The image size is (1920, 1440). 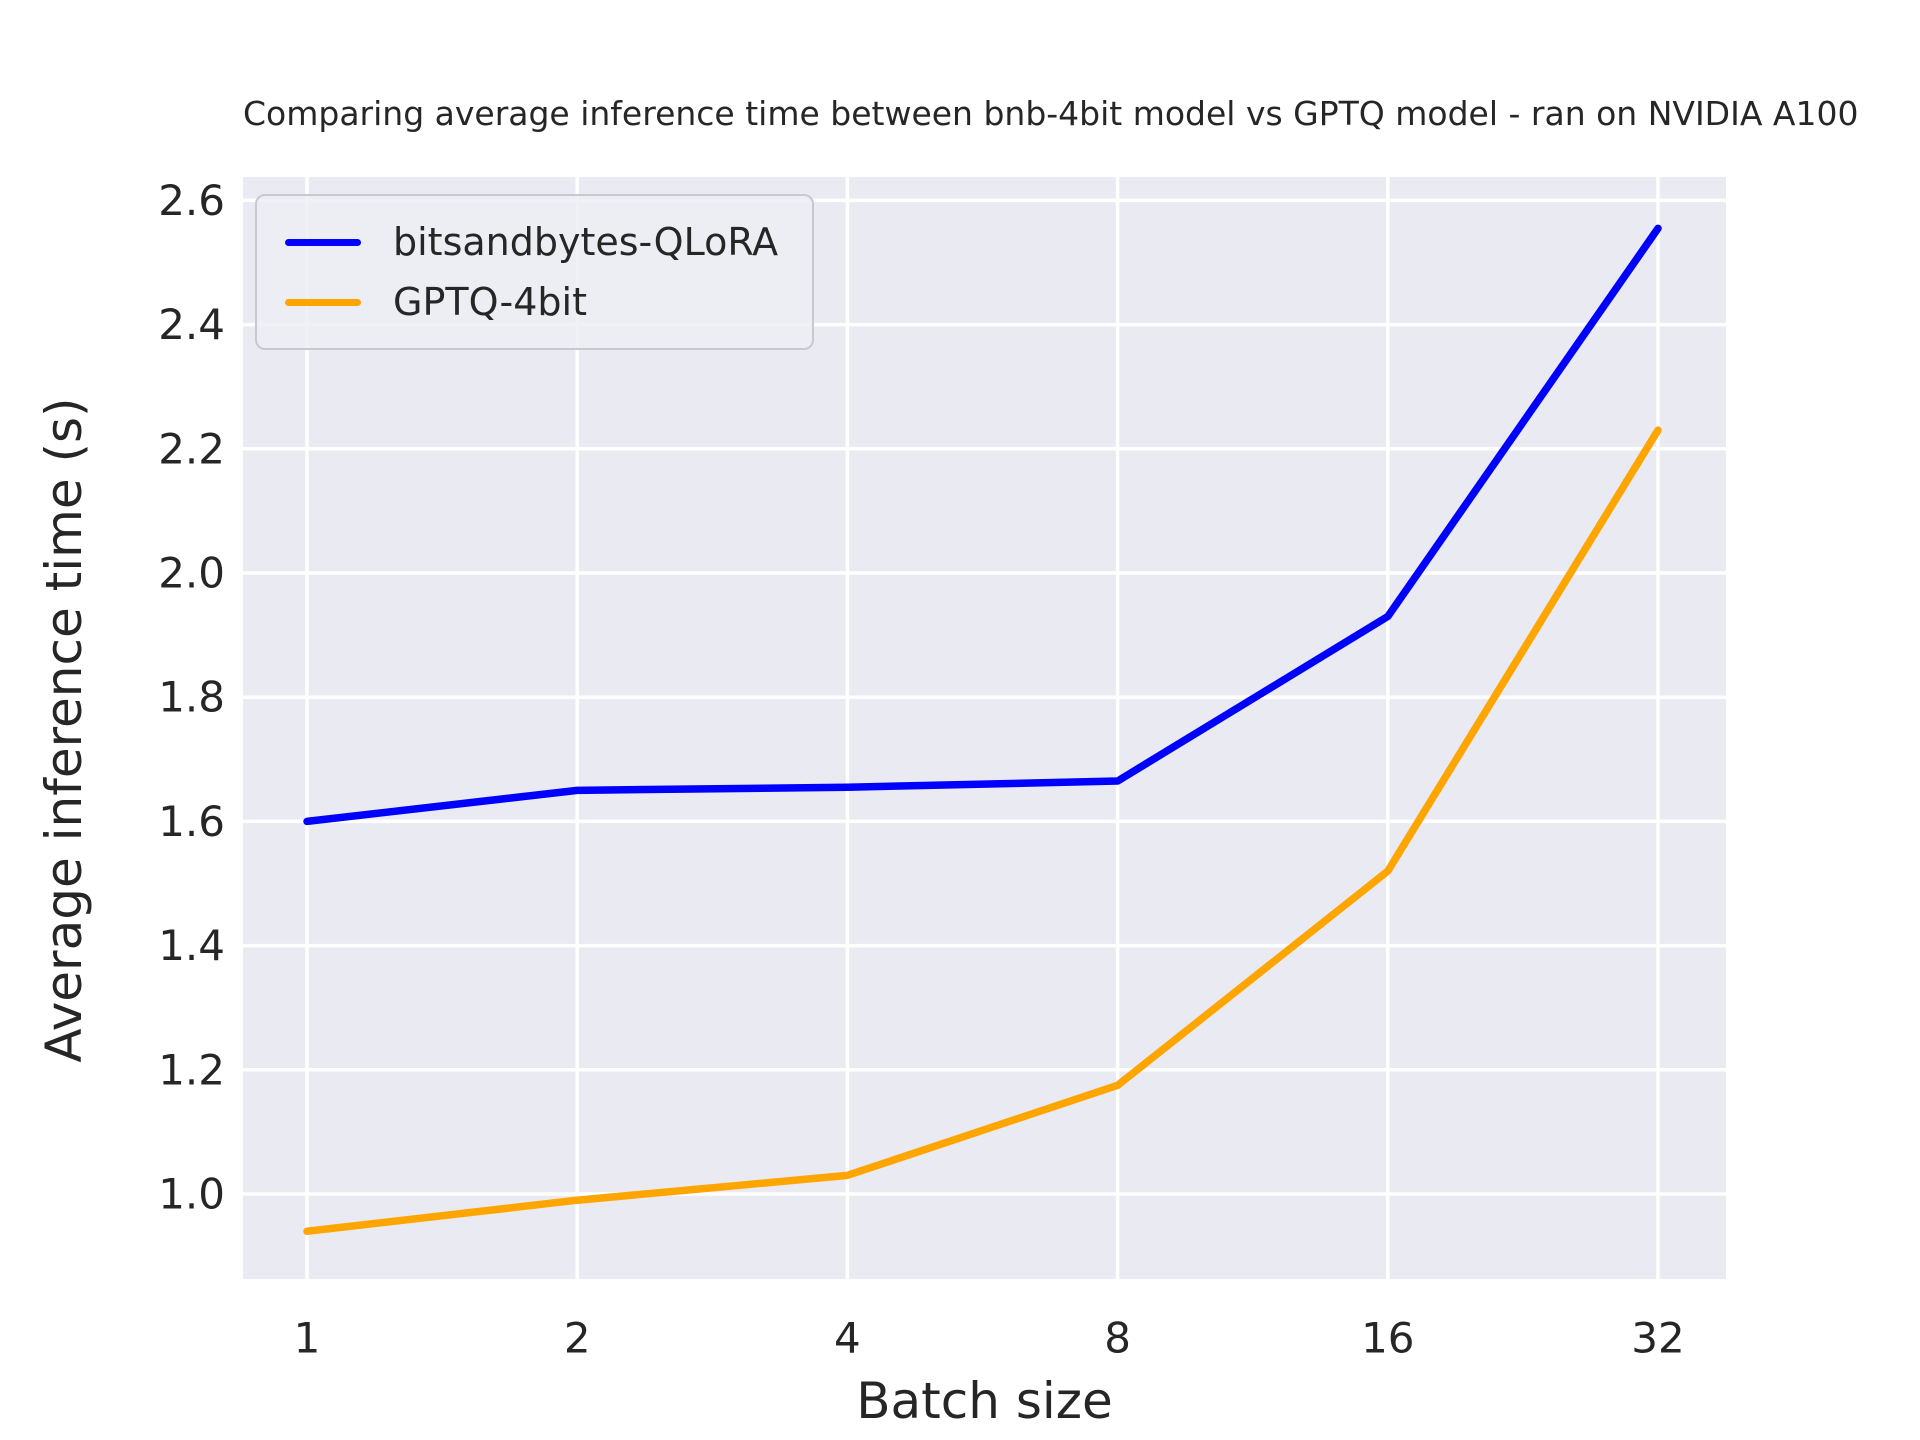 What do you see at coordinates (847, 1338) in the screenshot?
I see `x-tick-label: 4` at bounding box center [847, 1338].